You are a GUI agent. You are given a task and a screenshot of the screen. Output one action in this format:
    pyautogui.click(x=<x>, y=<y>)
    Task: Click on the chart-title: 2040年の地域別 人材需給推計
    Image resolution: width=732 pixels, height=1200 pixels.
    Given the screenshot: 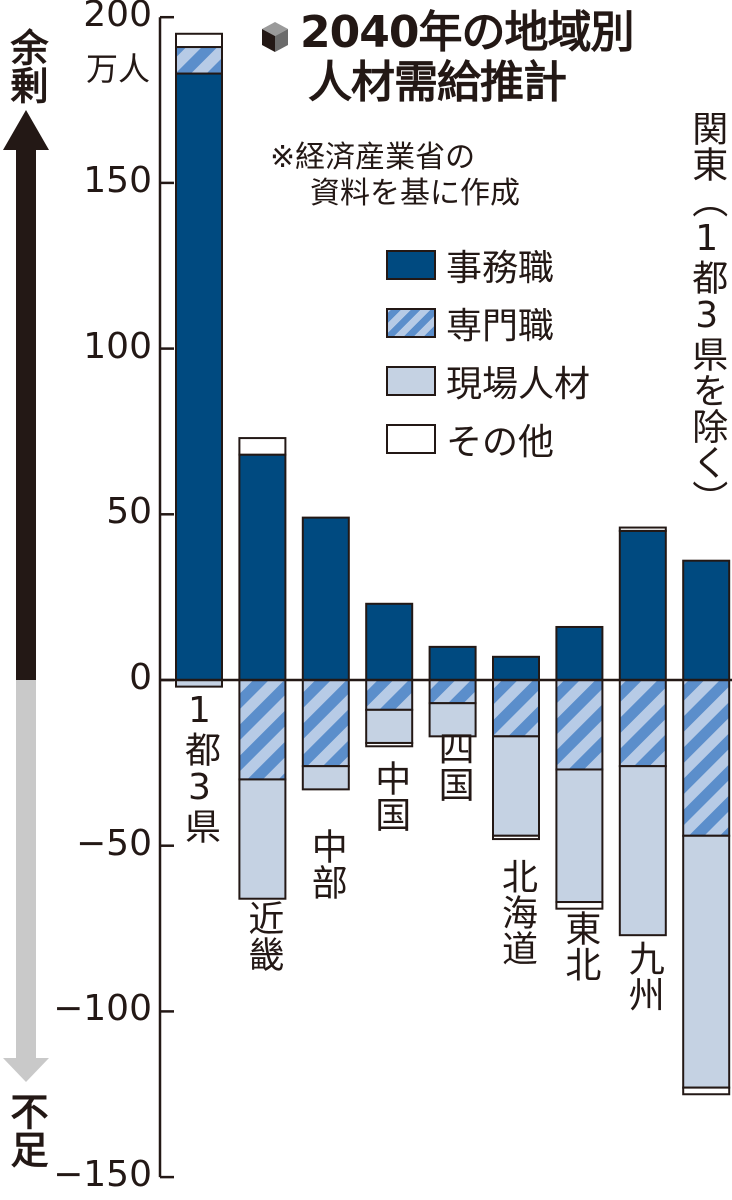 What is the action you would take?
    pyautogui.click(x=467, y=57)
    